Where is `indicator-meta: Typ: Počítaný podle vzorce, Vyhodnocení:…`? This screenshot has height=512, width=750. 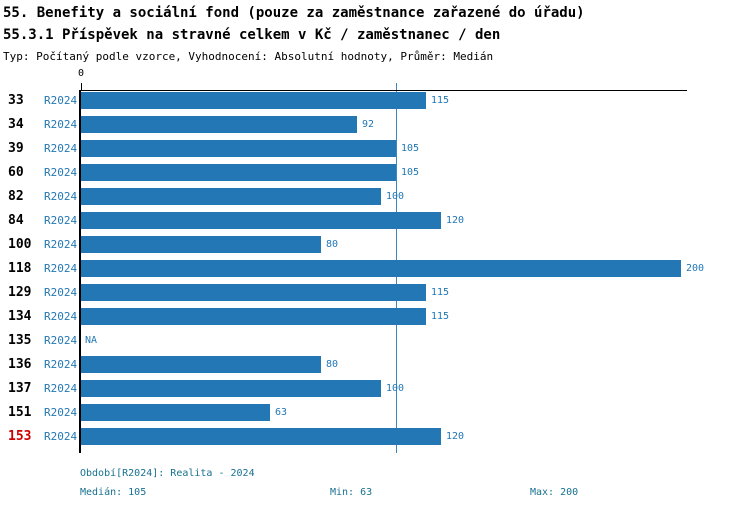
indicator-meta: Typ: Počítaný podle vzorce, Vyhodnocení:… is located at coordinates (248, 56).